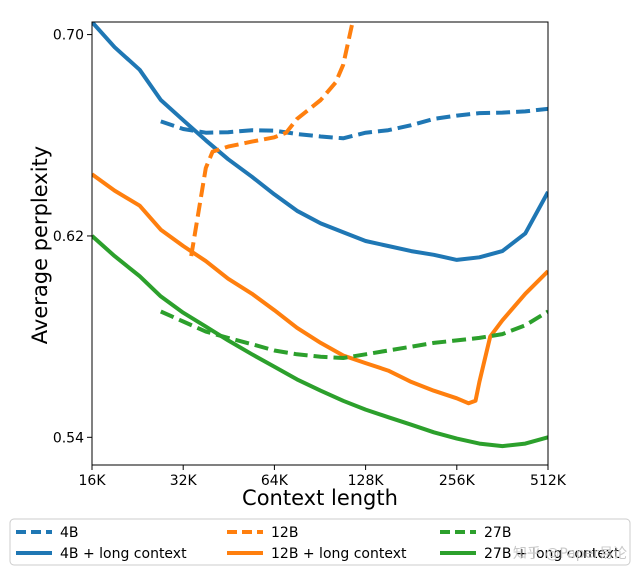  I want to click on x-tick-label: 32K, so click(184, 481).